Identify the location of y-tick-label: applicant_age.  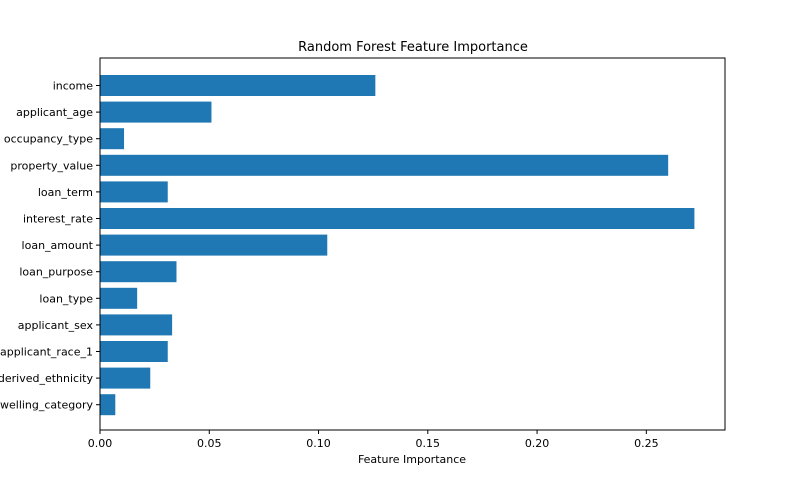
(54, 112).